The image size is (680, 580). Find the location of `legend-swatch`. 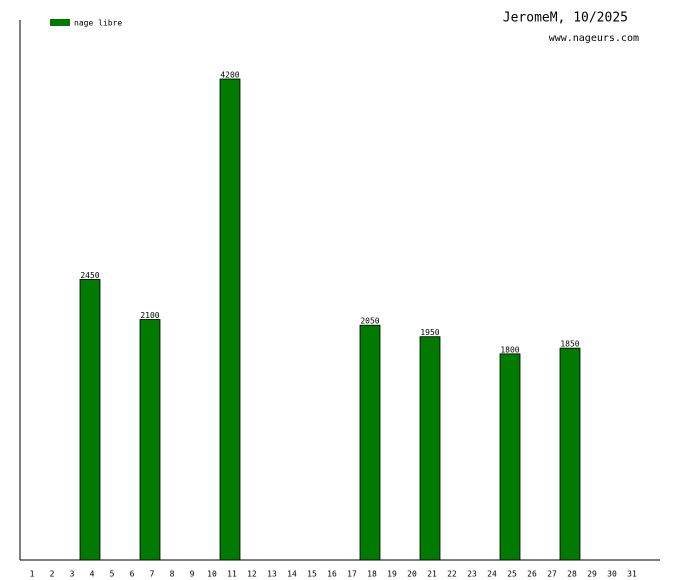

legend-swatch is located at coordinates (60, 22).